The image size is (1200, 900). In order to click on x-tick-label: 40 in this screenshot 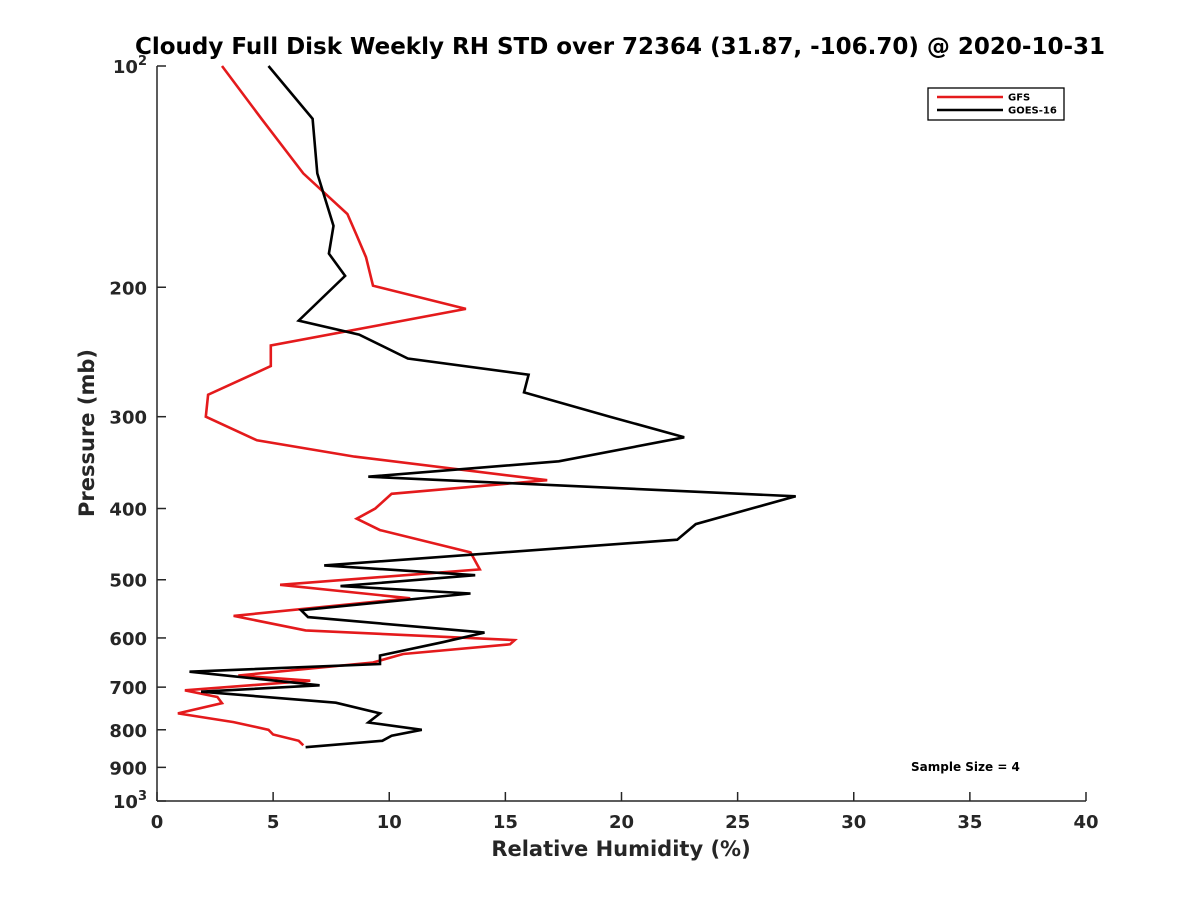, I will do `click(1085, 822)`.